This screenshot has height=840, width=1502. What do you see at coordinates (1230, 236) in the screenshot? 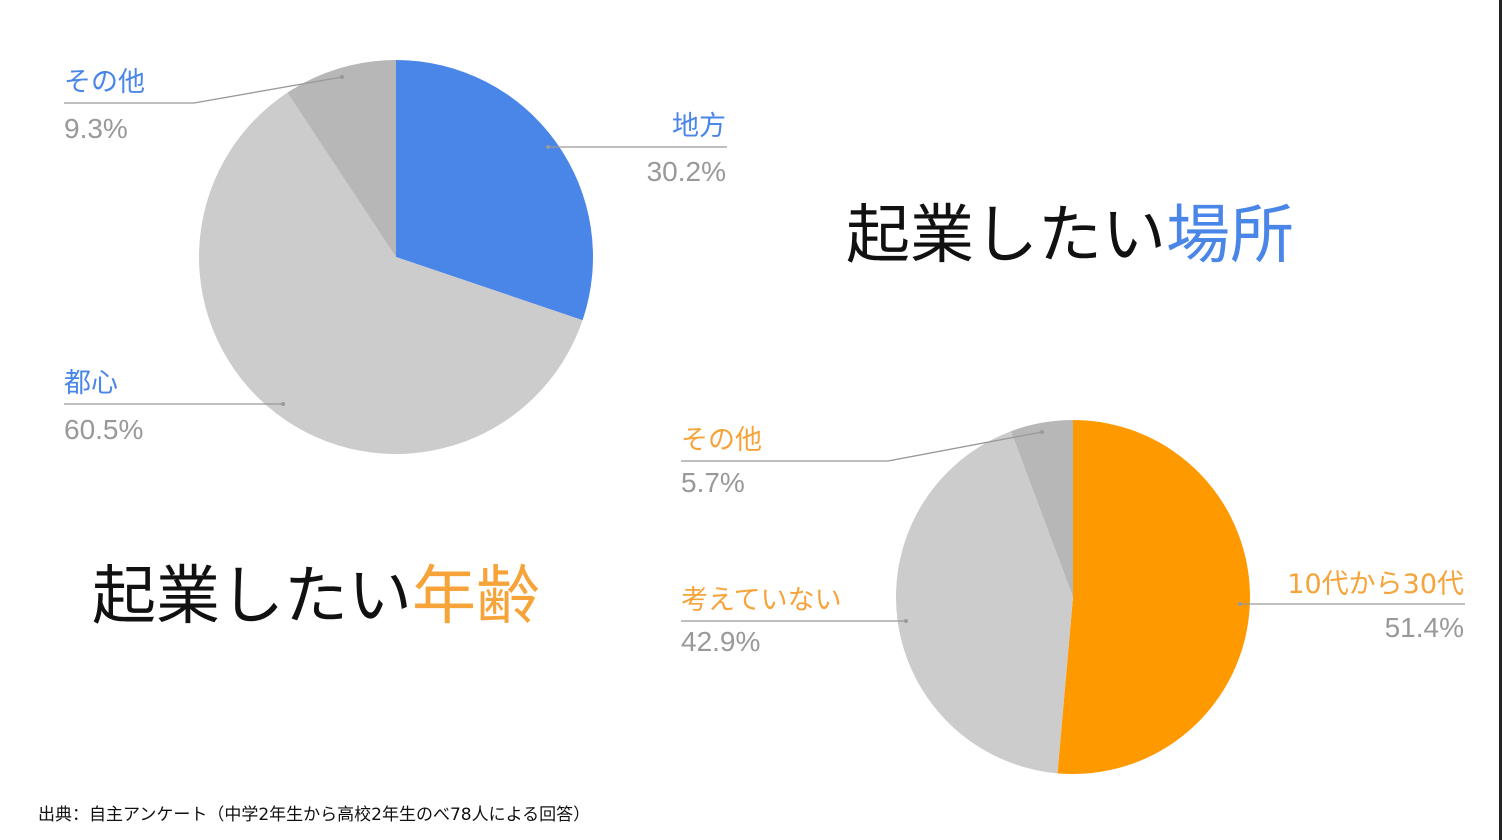
I see `headline-place-accent: 場所` at bounding box center [1230, 236].